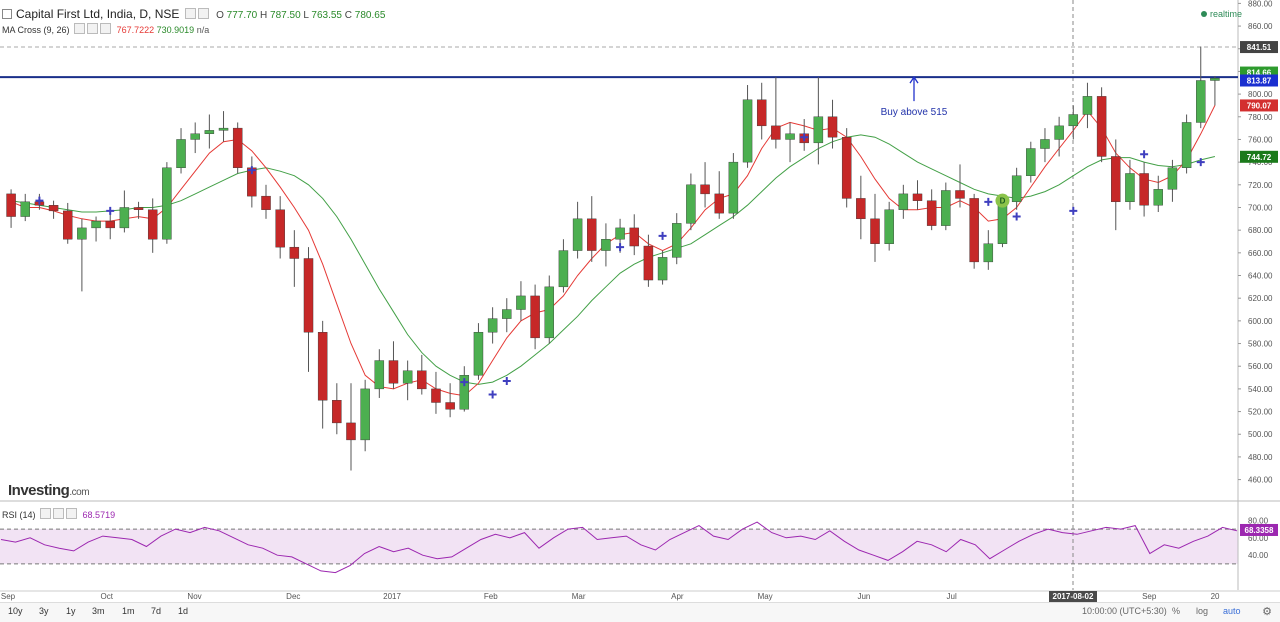  What do you see at coordinates (190, 13) in the screenshot?
I see `symbol-settings-icon` at bounding box center [190, 13].